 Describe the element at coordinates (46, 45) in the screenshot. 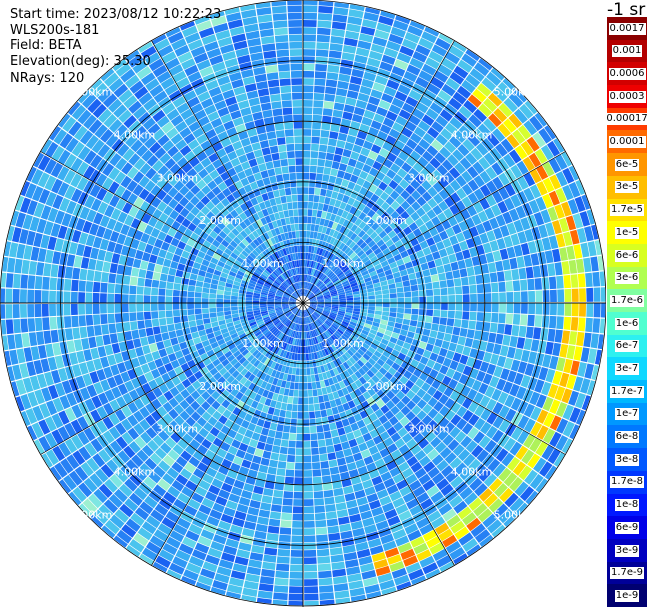

I see `field-text: Field: BETA` at that location.